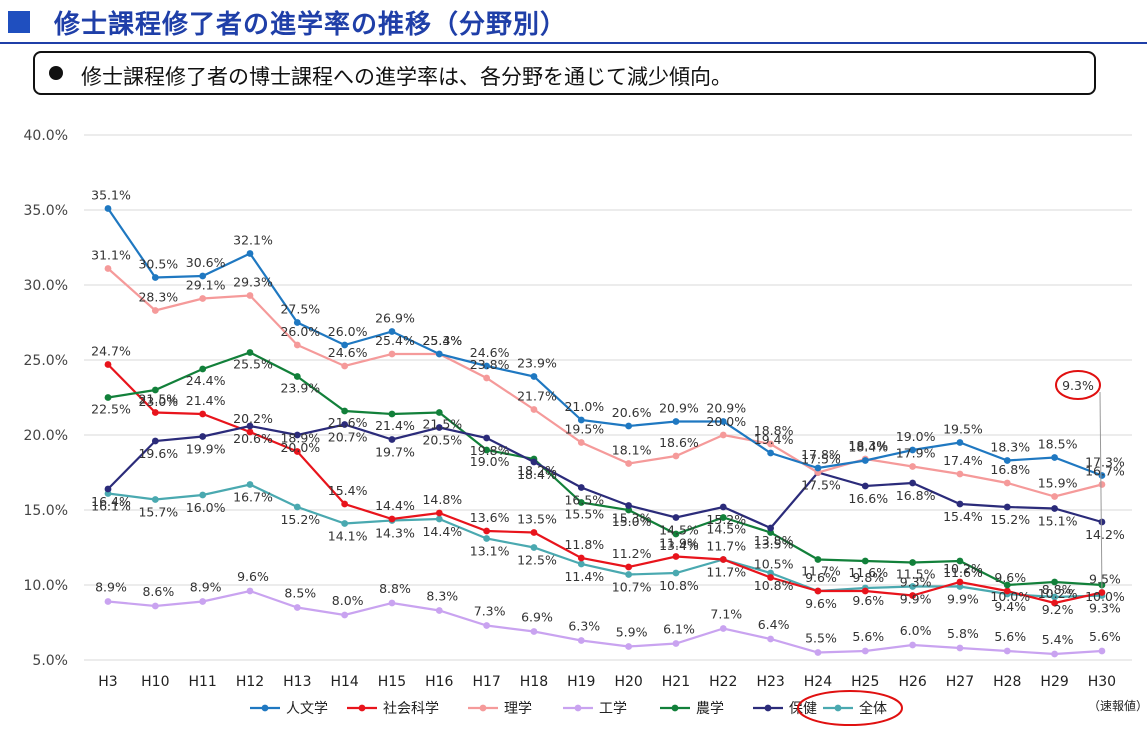 The height and width of the screenshot is (741, 1147). What do you see at coordinates (1058, 609) in the screenshot?
I see `data-label-total: 9.2%` at bounding box center [1058, 609].